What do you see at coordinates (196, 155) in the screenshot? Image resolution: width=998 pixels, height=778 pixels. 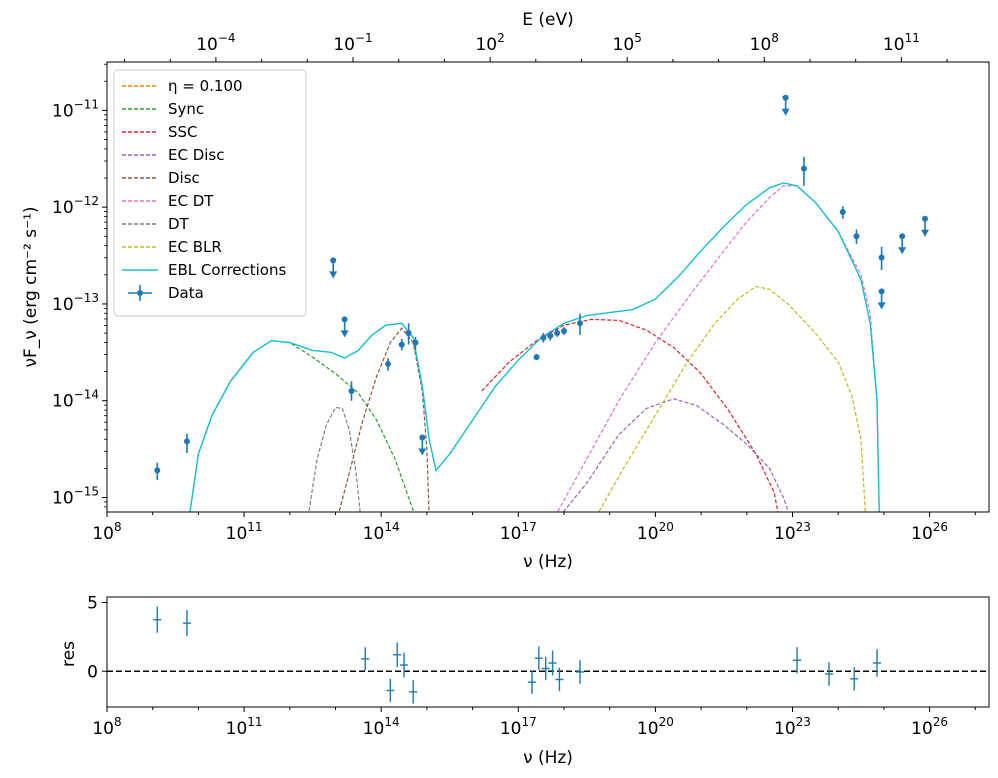 I see `legend-label: EC Disc` at bounding box center [196, 155].